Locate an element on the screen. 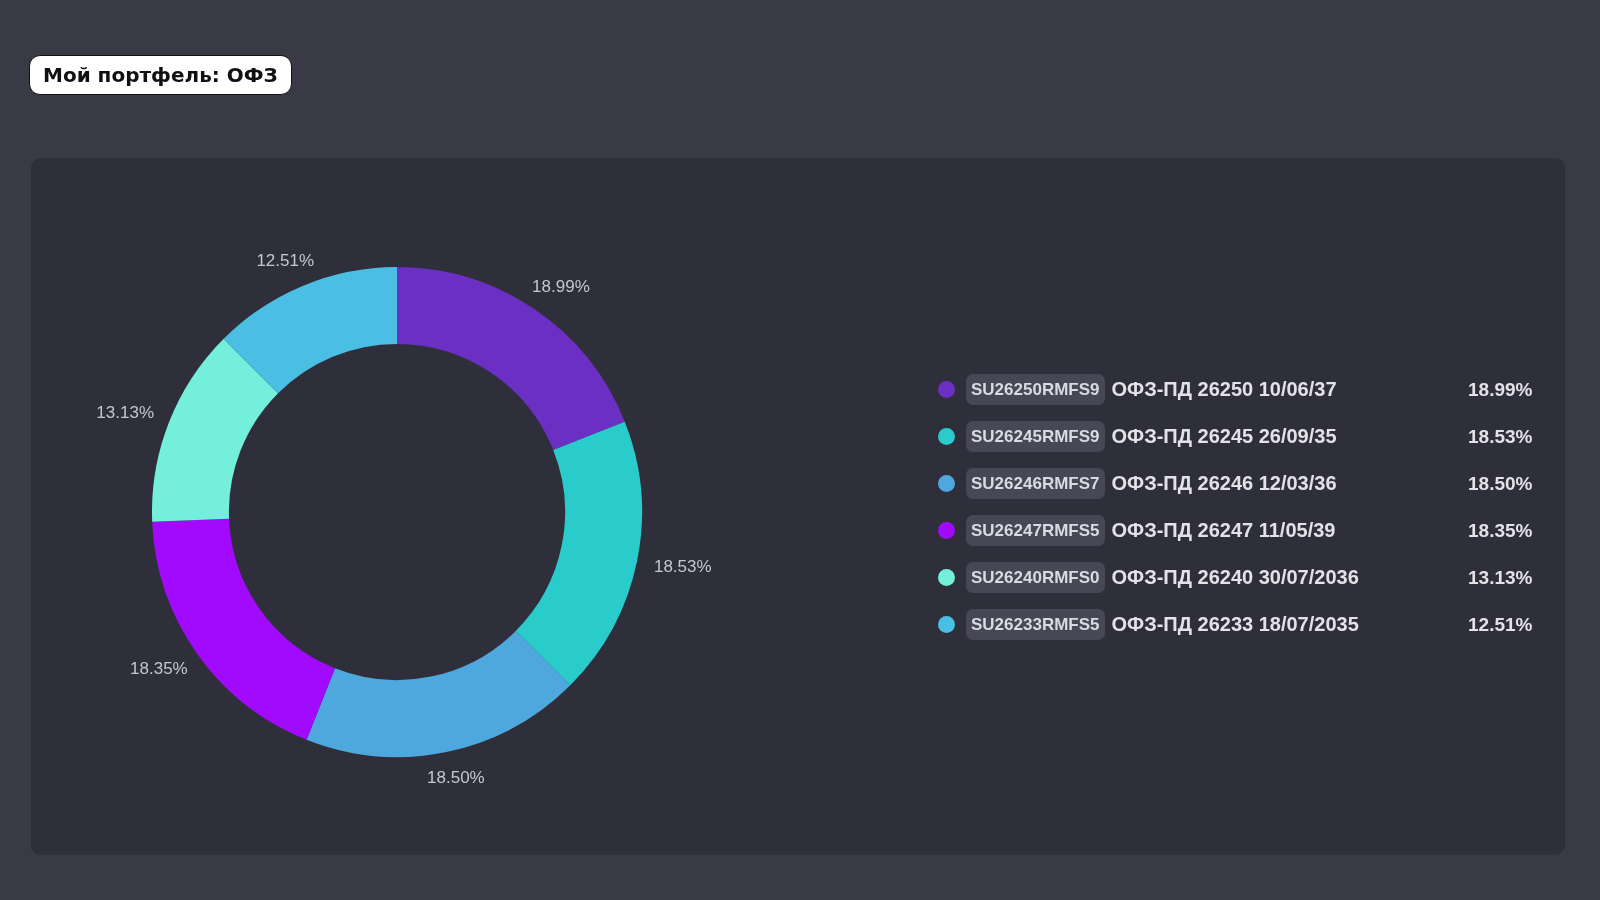 The height and width of the screenshot is (900, 1600). text: 12.51% is located at coordinates (1500, 624).